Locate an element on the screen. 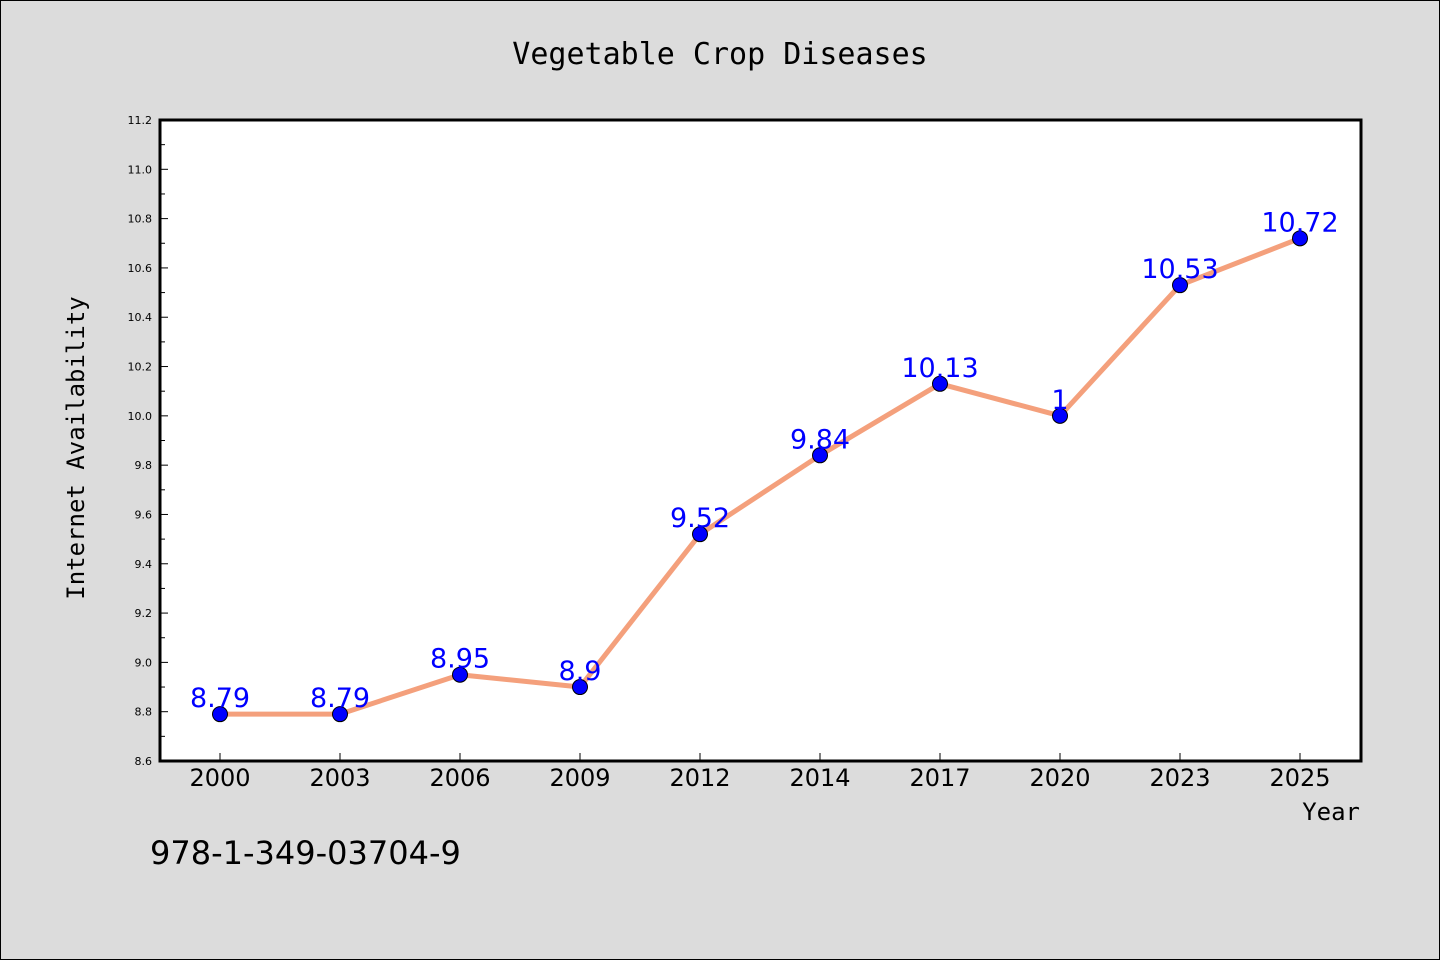  y-tick-label: 9.4 is located at coordinates (144, 564).